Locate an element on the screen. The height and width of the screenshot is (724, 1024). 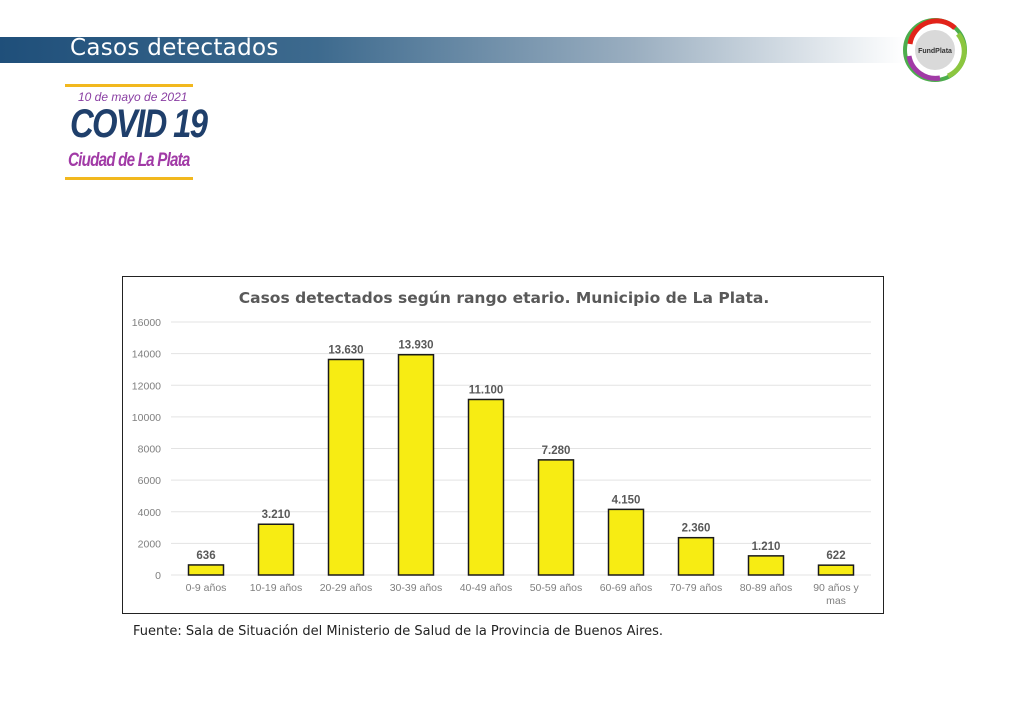
data-label: 636 is located at coordinates (205, 556).